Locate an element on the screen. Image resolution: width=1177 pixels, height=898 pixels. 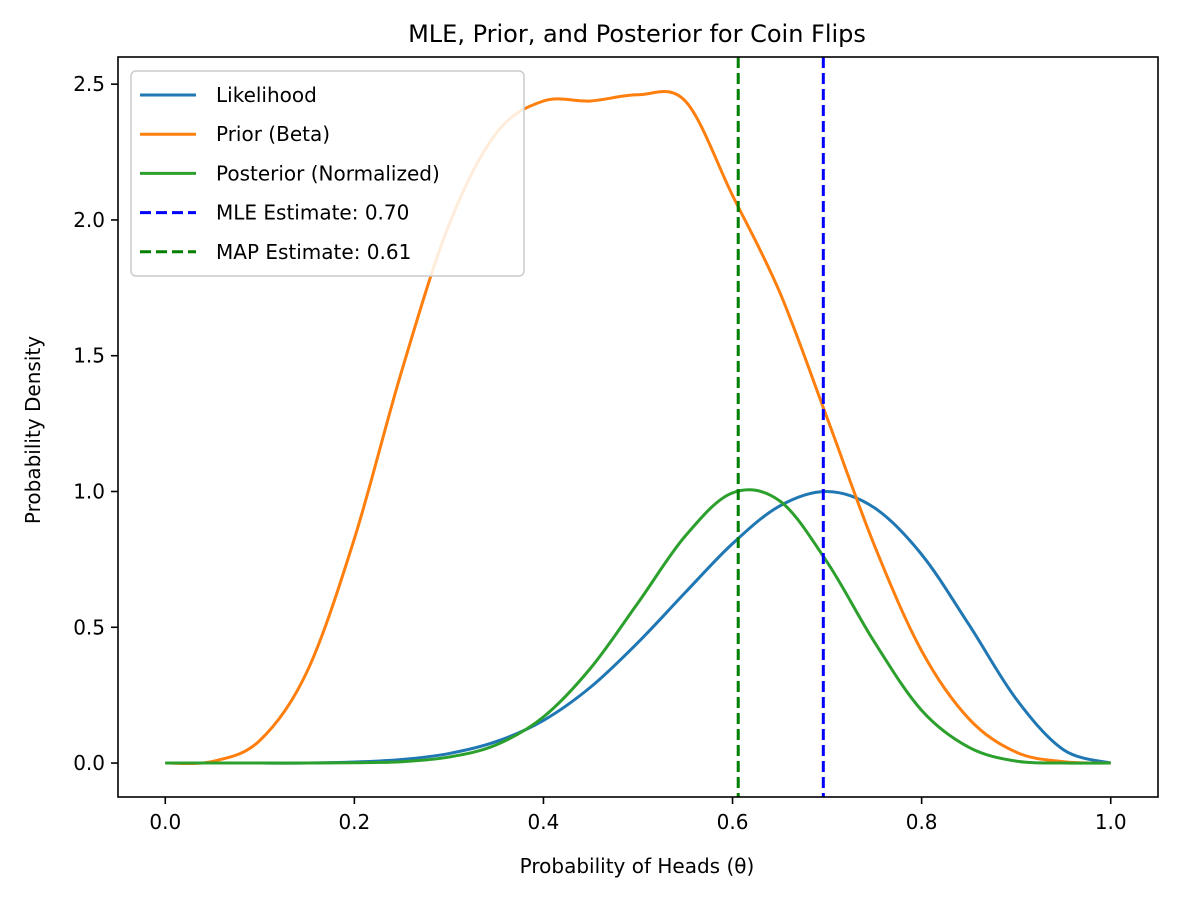
x-axis: 0.0 0.2 0.4 0.6 0.8 1.0 is located at coordinates (638, 815).